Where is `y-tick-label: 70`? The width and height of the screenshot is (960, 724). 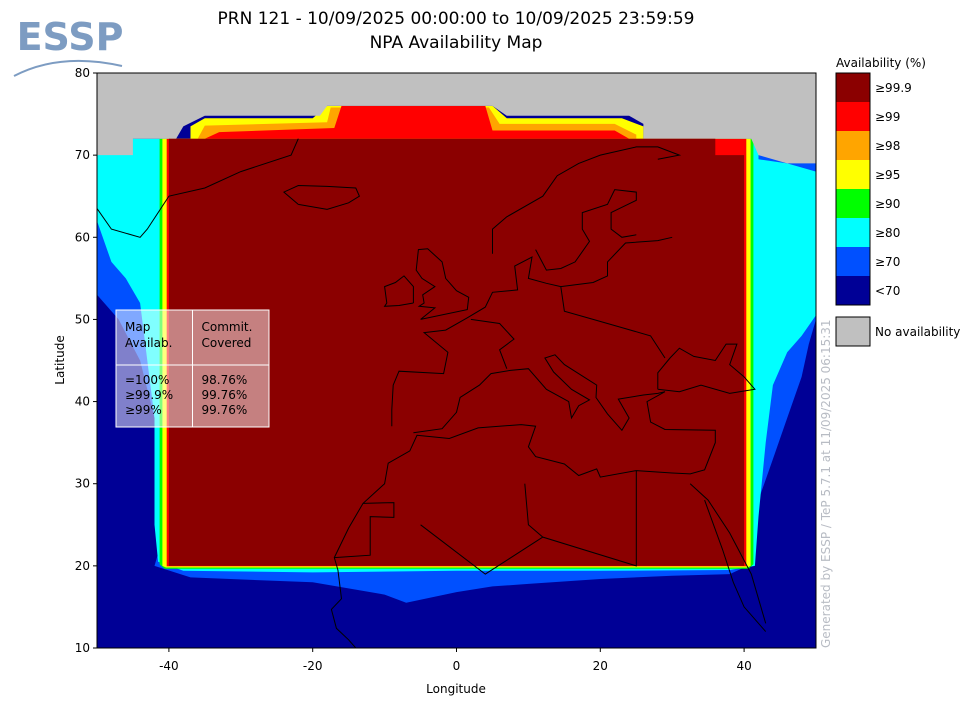 y-tick-label: 70 is located at coordinates (82, 155).